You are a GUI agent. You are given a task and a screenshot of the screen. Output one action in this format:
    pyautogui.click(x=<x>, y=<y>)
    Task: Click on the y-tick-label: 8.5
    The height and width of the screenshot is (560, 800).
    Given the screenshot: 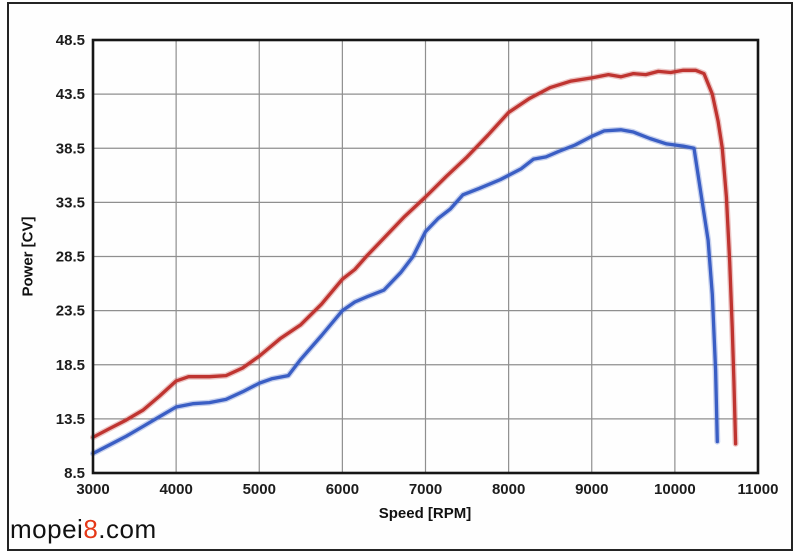 What is the action you would take?
    pyautogui.click(x=74, y=473)
    